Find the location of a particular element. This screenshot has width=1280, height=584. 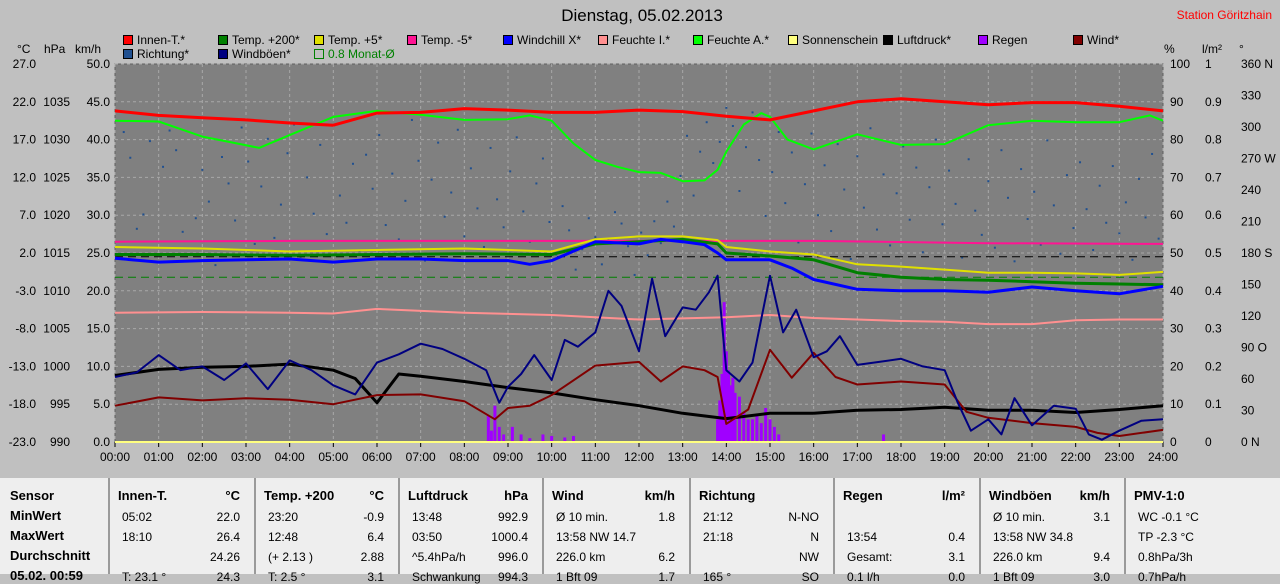

table-column: Regen l/m² 13:54 0.4 Gesamt: 3.1 0.1 l/h 0.0 is located at coordinates (906, 531).